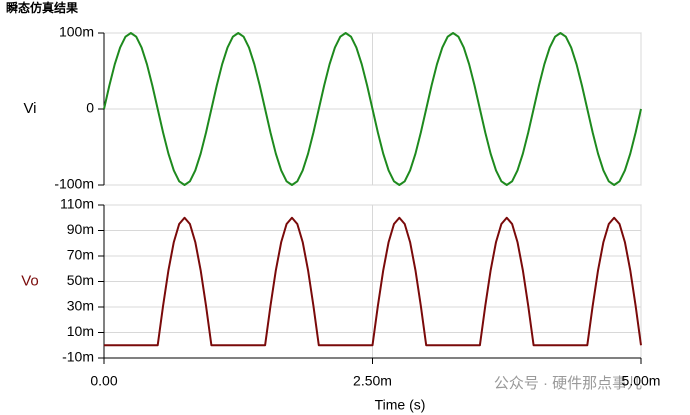 The image size is (690, 415). I want to click on y-tick-label: 110m, so click(77, 204).